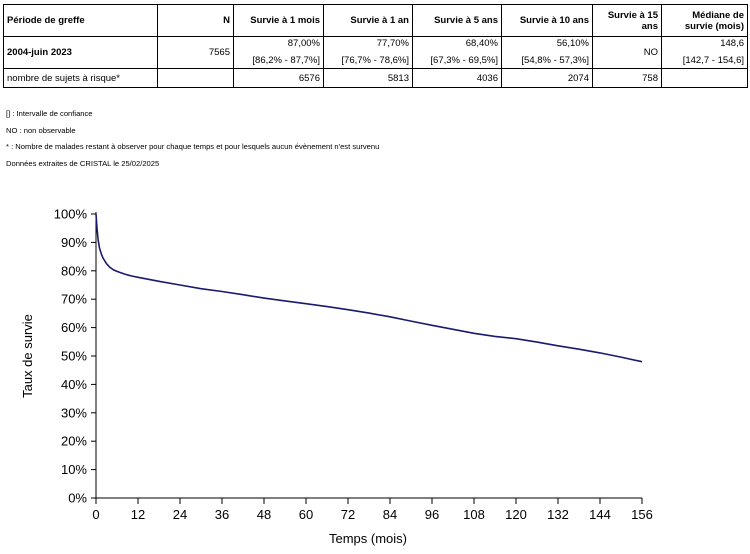  What do you see at coordinates (80, 52) in the screenshot?
I see `row-period: 2004-juin 2023` at bounding box center [80, 52].